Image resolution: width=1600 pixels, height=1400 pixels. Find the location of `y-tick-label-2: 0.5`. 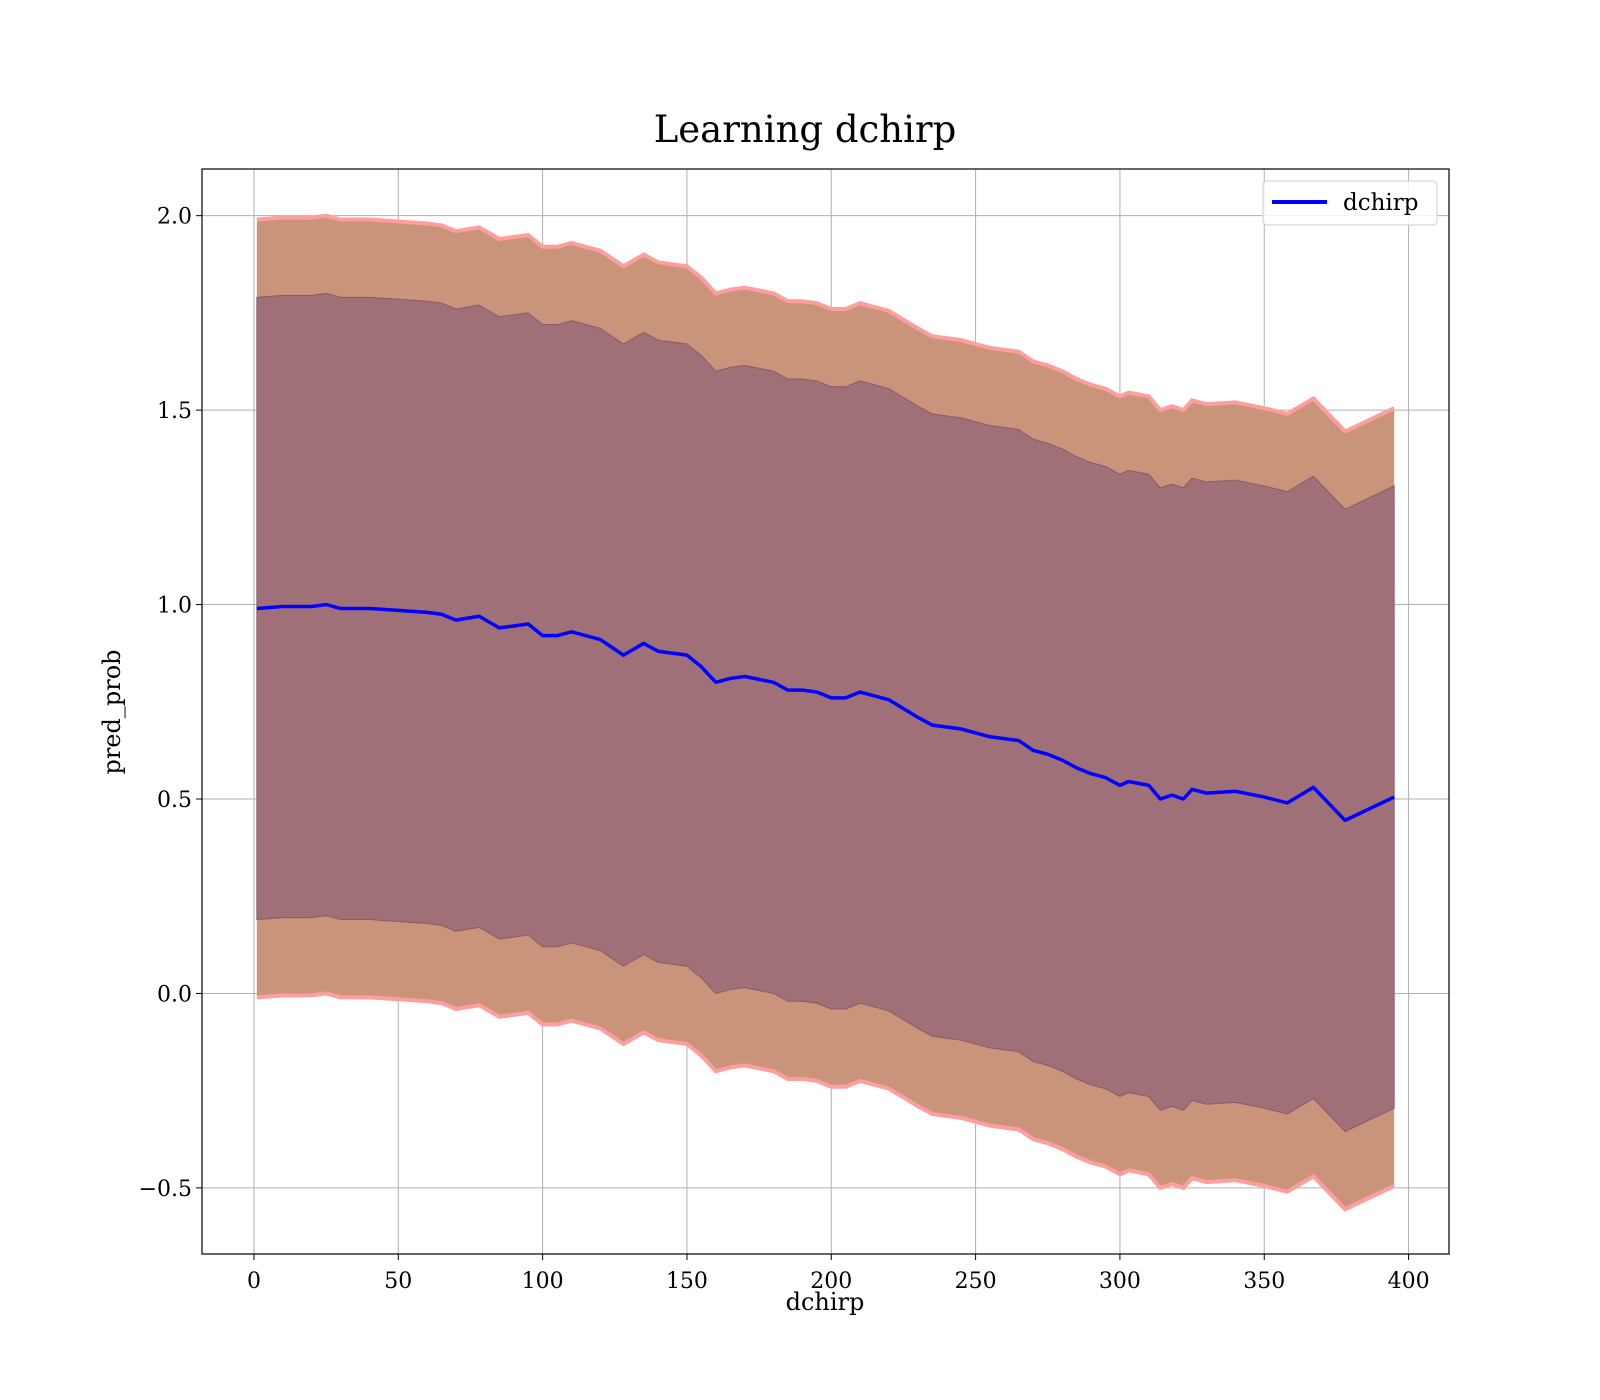

y-tick-label-2: 0.5 is located at coordinates (174, 800).